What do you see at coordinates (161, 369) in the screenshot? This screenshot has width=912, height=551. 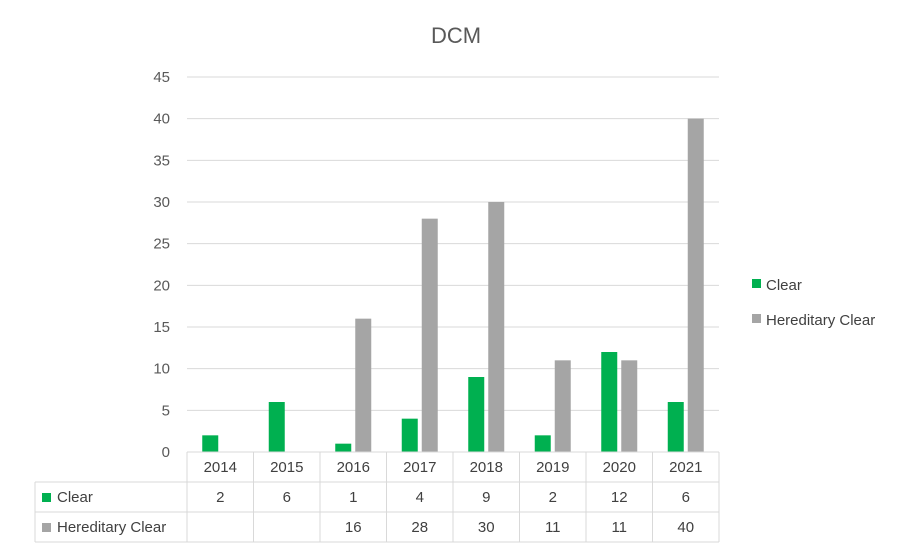 I see `y-tick-label: 10` at bounding box center [161, 369].